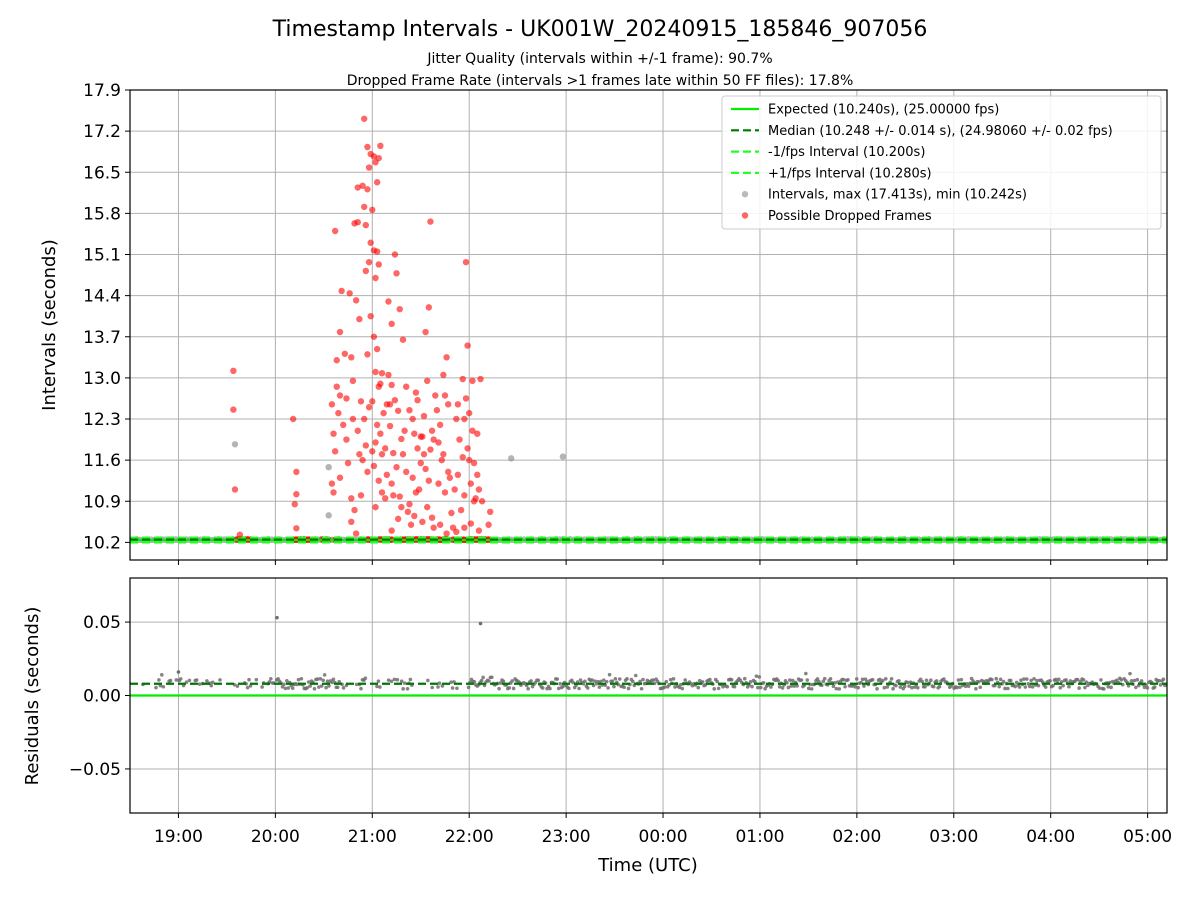  What do you see at coordinates (745, 194) in the screenshot?
I see `legend-intervals-swatch` at bounding box center [745, 194].